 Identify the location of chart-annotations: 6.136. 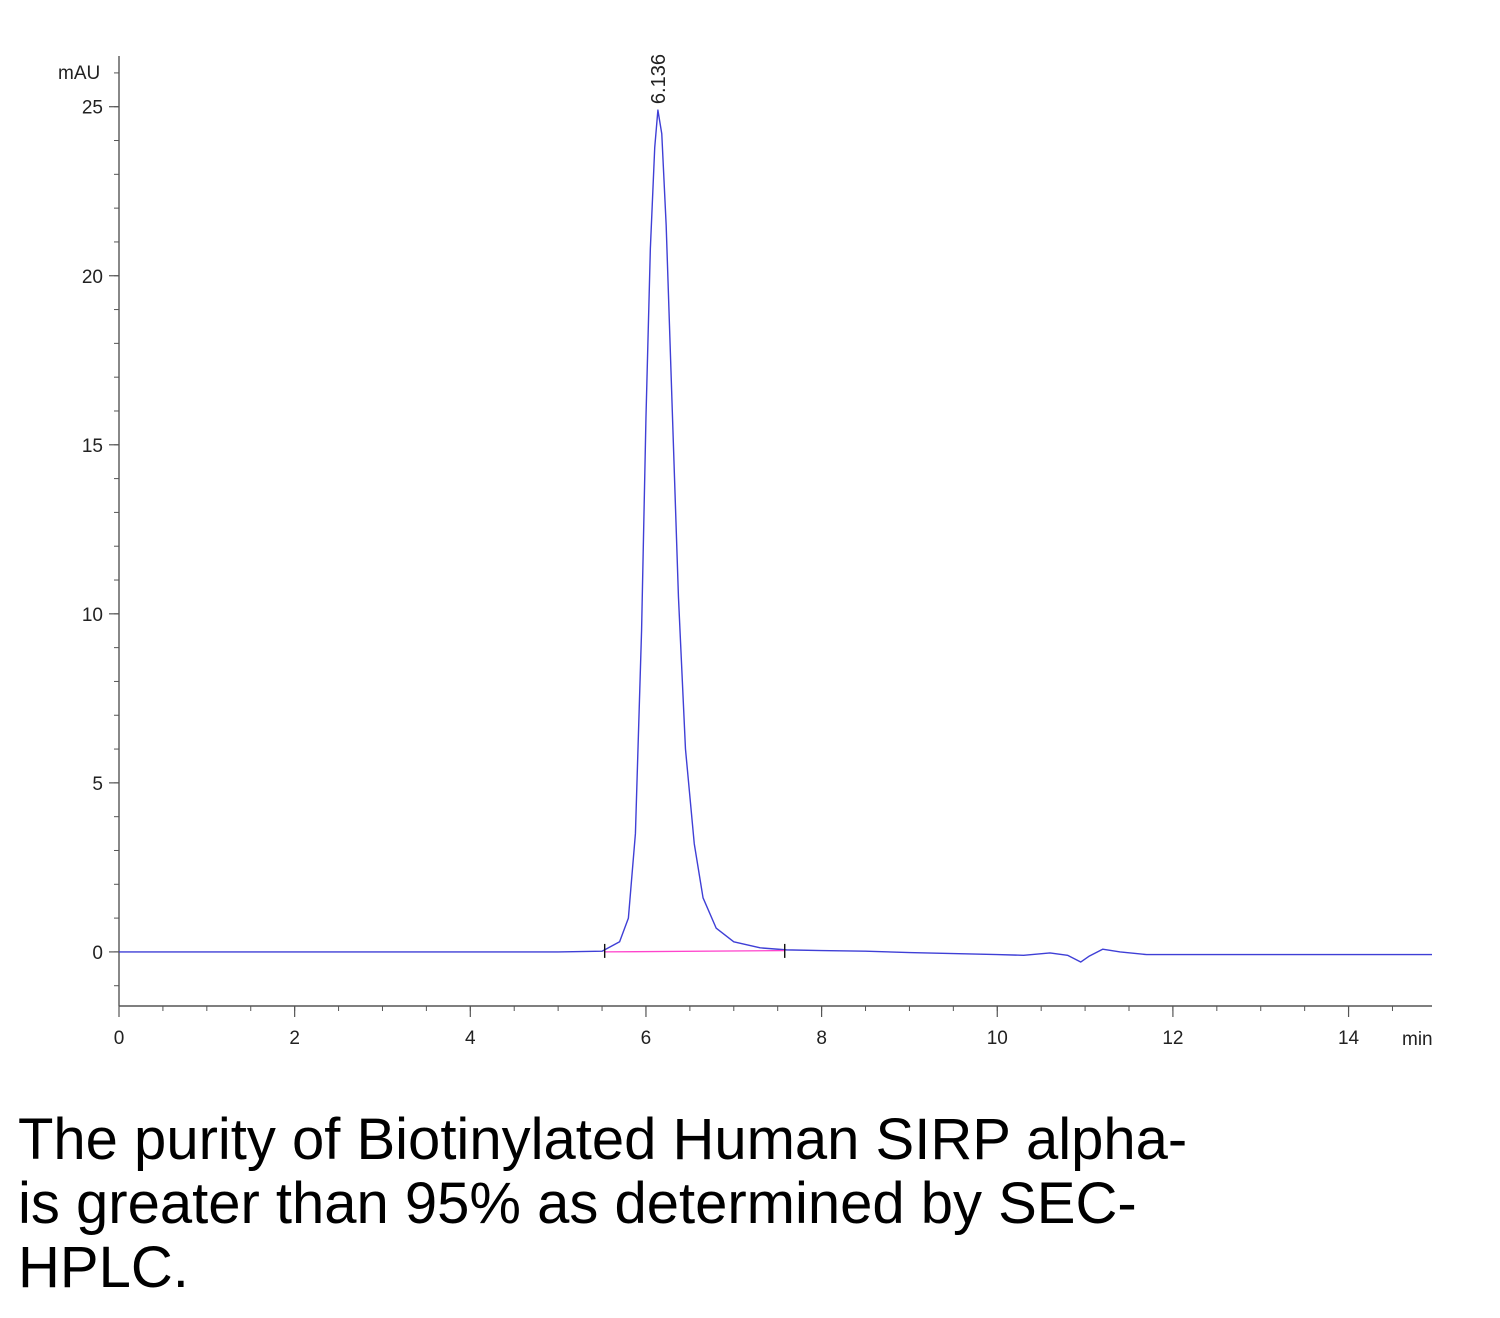
(694, 506).